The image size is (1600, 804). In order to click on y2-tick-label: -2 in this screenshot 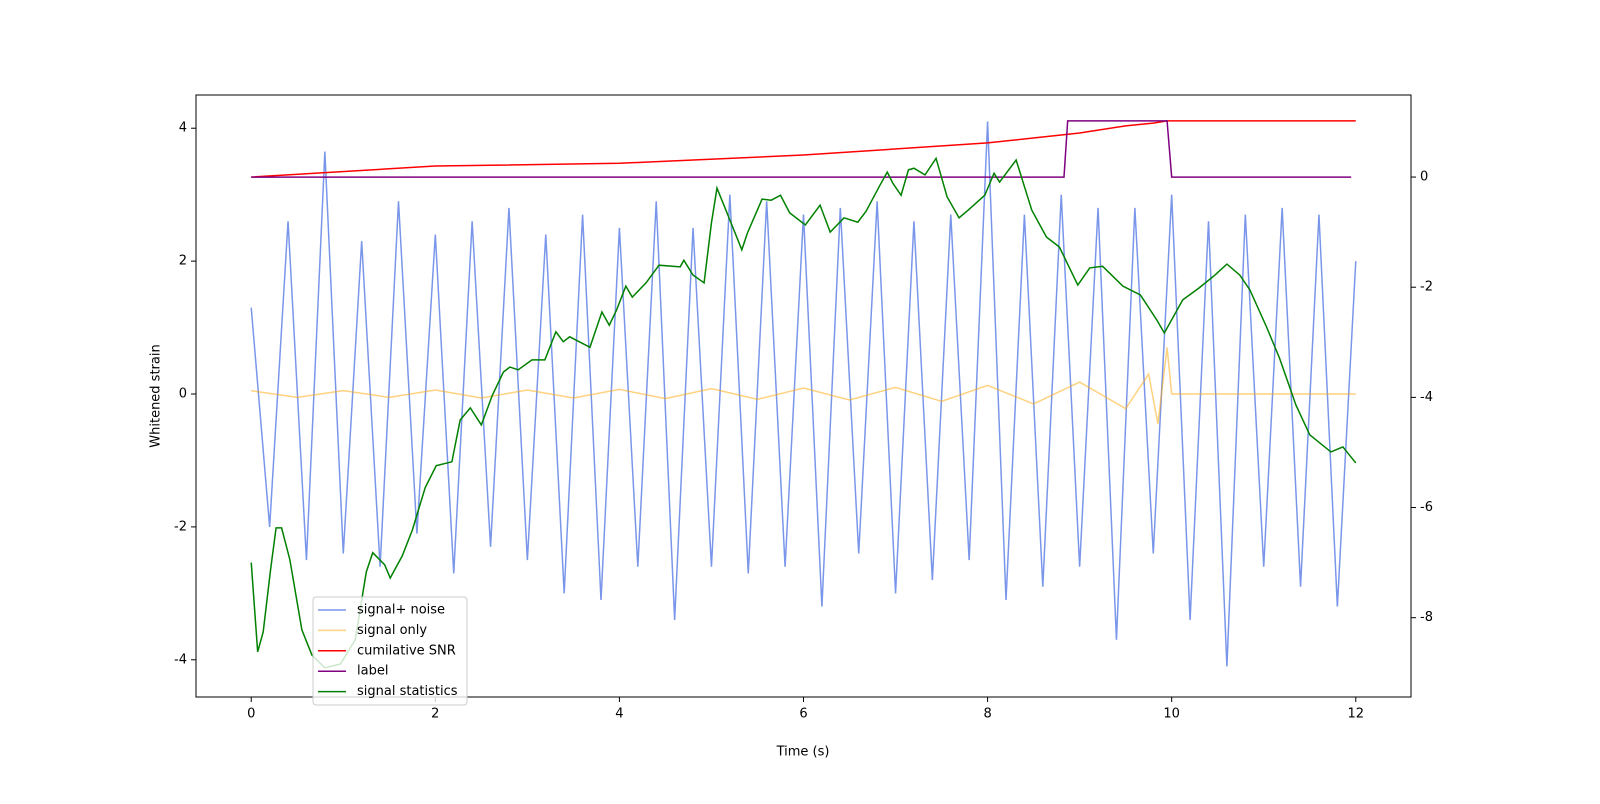, I will do `click(1426, 287)`.